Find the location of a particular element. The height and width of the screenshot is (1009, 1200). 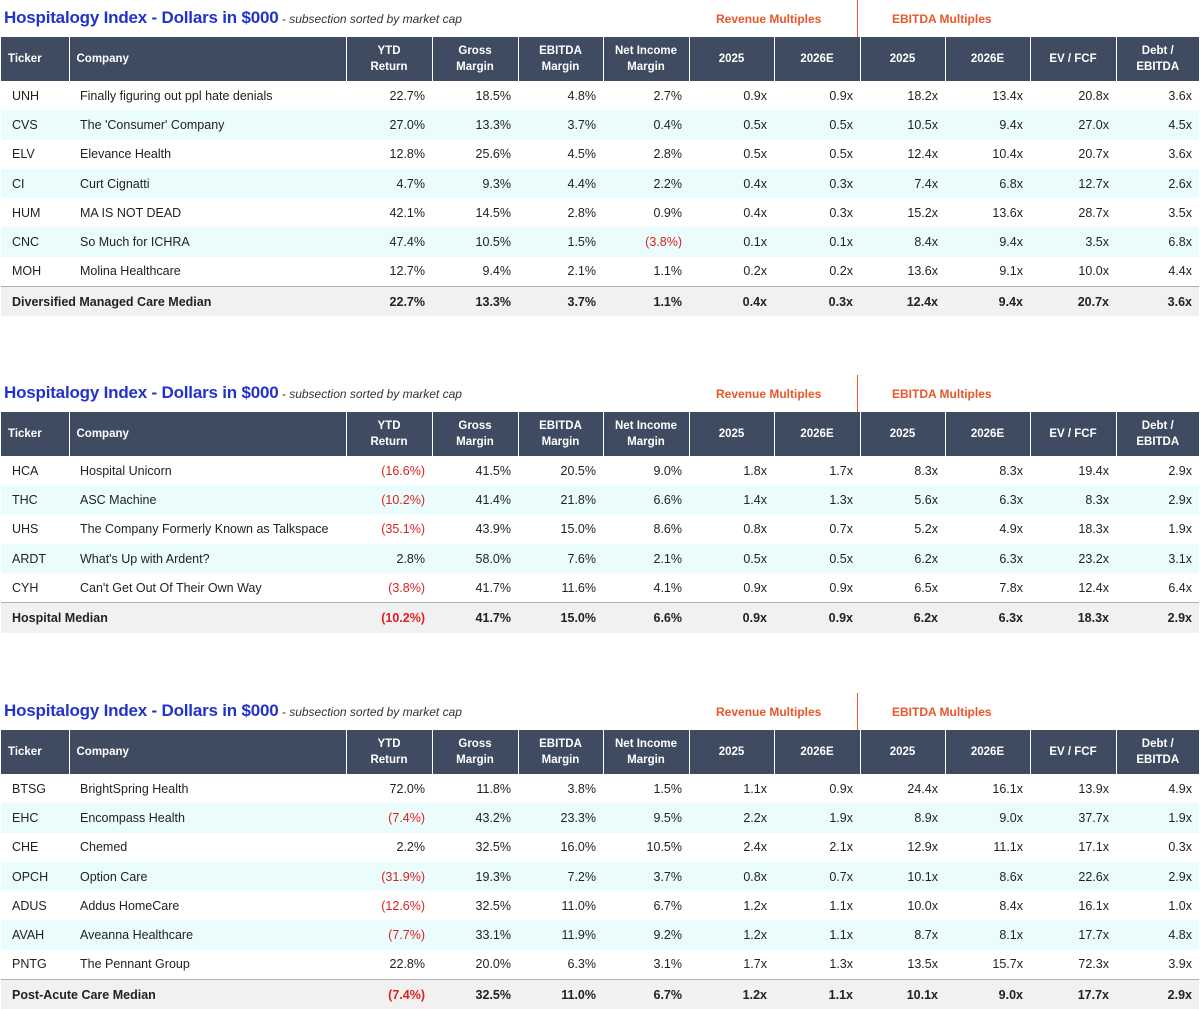

net-income-margin-cell: 9.2% is located at coordinates (646, 935).